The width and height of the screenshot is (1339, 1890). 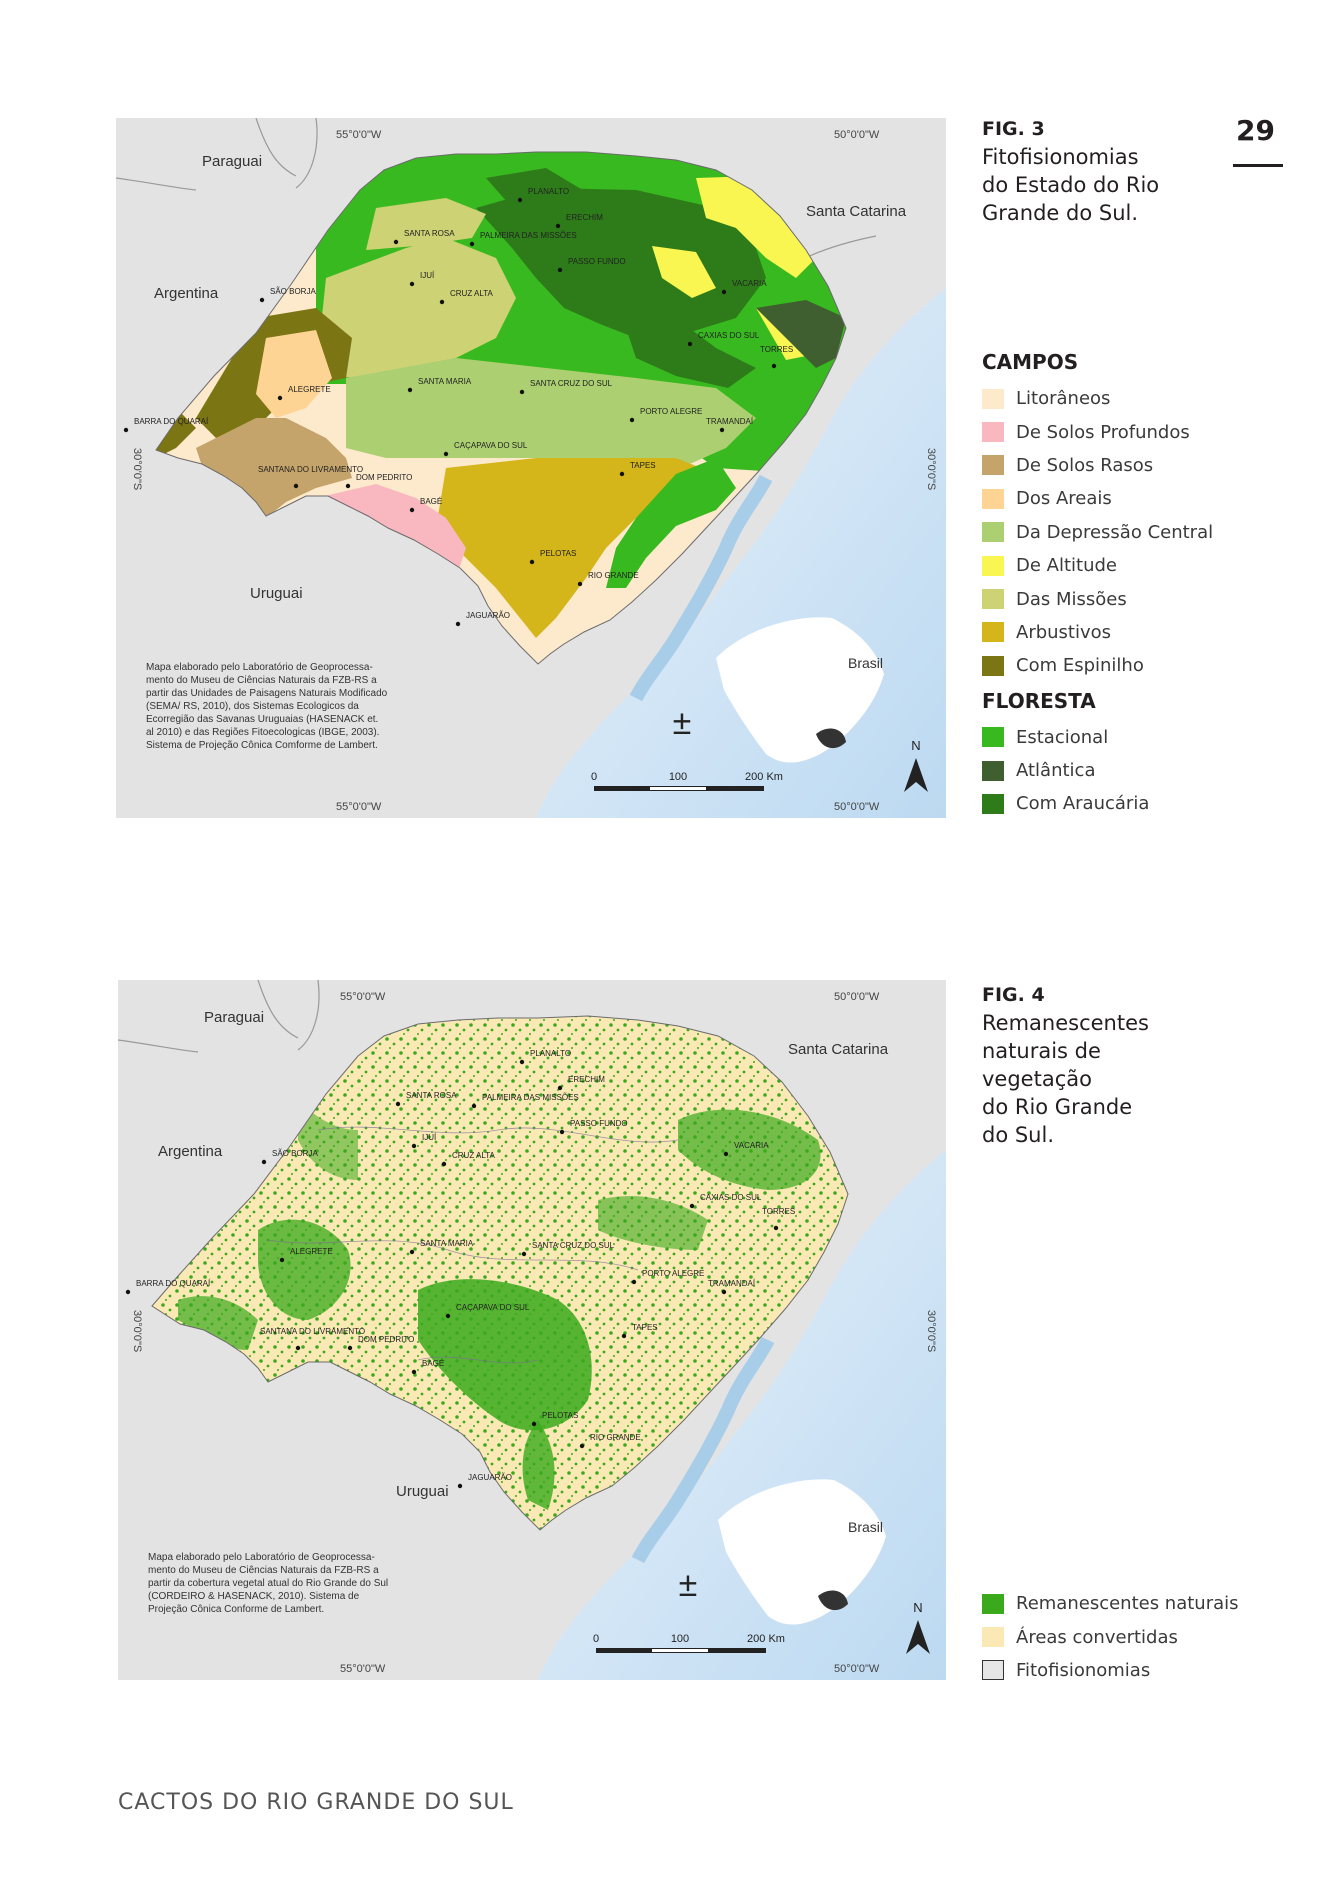 What do you see at coordinates (137, 1331) in the screenshot?
I see `coord-lat-left: 30°0'0"S` at bounding box center [137, 1331].